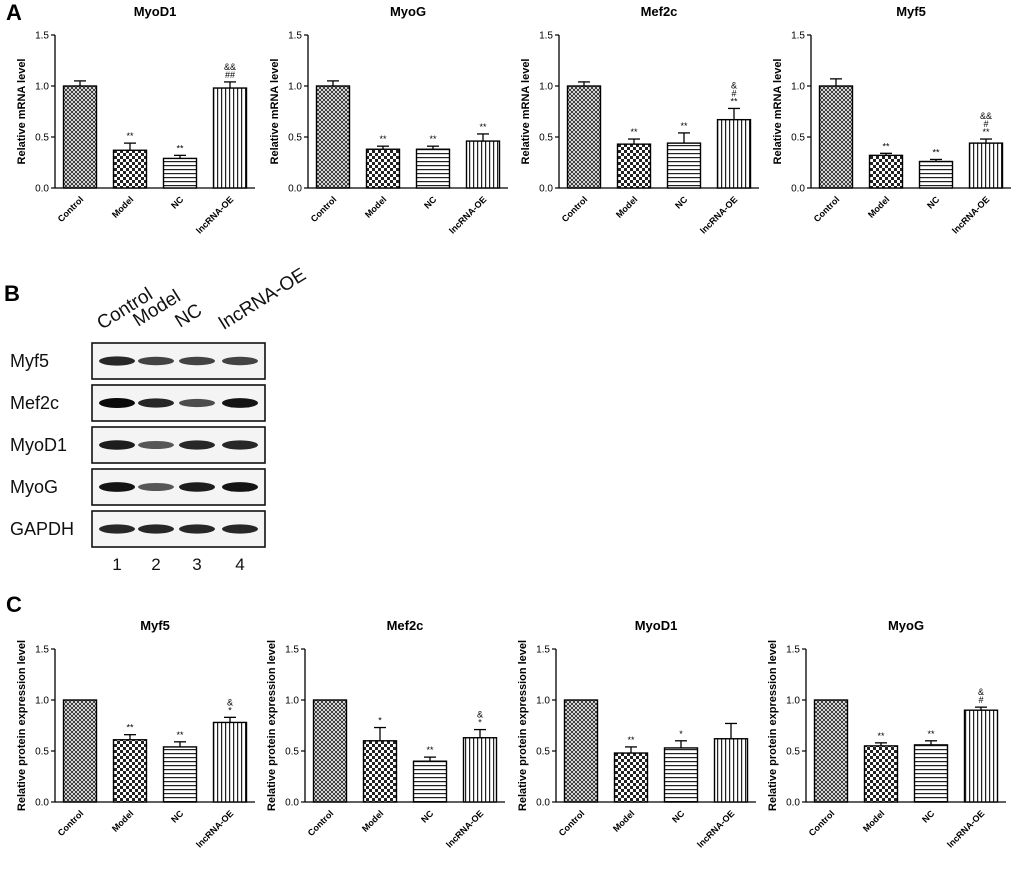 This screenshot has height=869, width=1020. I want to click on chart-title: MyoG, so click(408, 11).